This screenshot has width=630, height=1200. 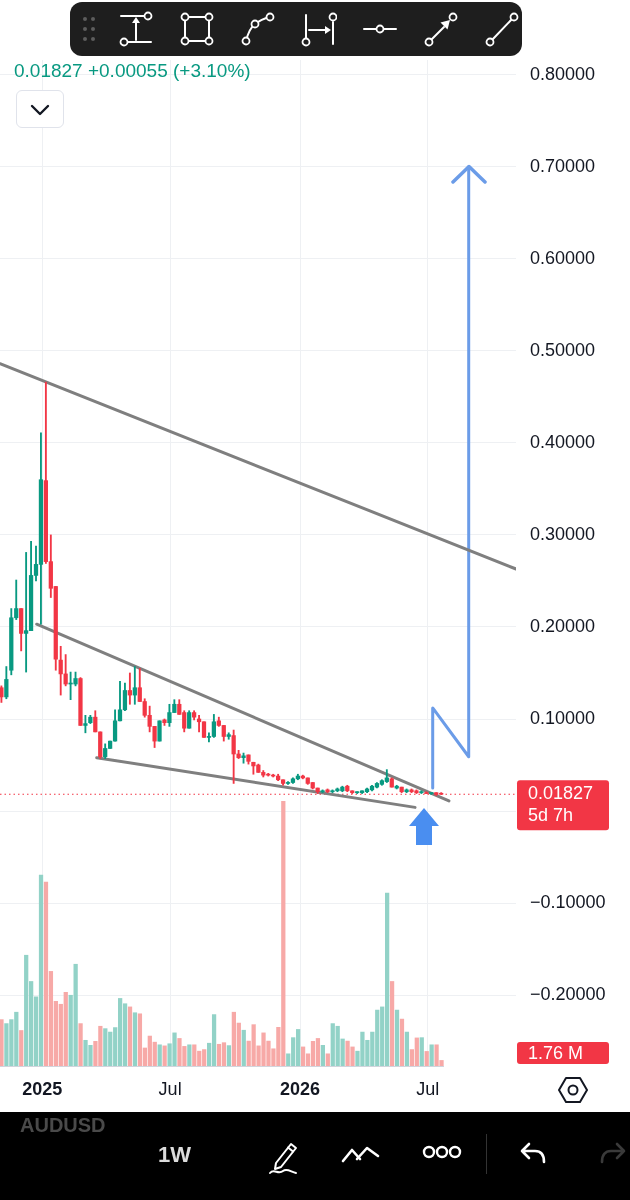 What do you see at coordinates (556, 1053) in the screenshot?
I see `text: 1.76 M` at bounding box center [556, 1053].